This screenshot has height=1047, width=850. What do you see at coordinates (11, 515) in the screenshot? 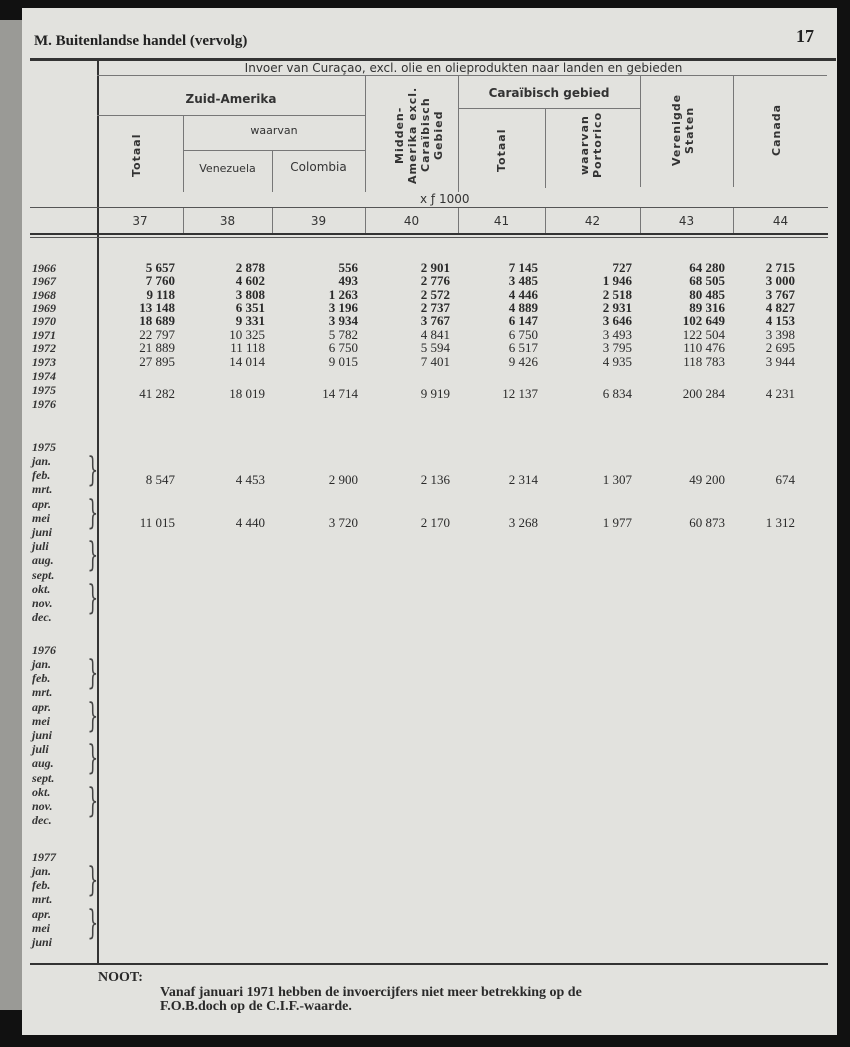
I see `adjacent-page-edge` at bounding box center [11, 515].